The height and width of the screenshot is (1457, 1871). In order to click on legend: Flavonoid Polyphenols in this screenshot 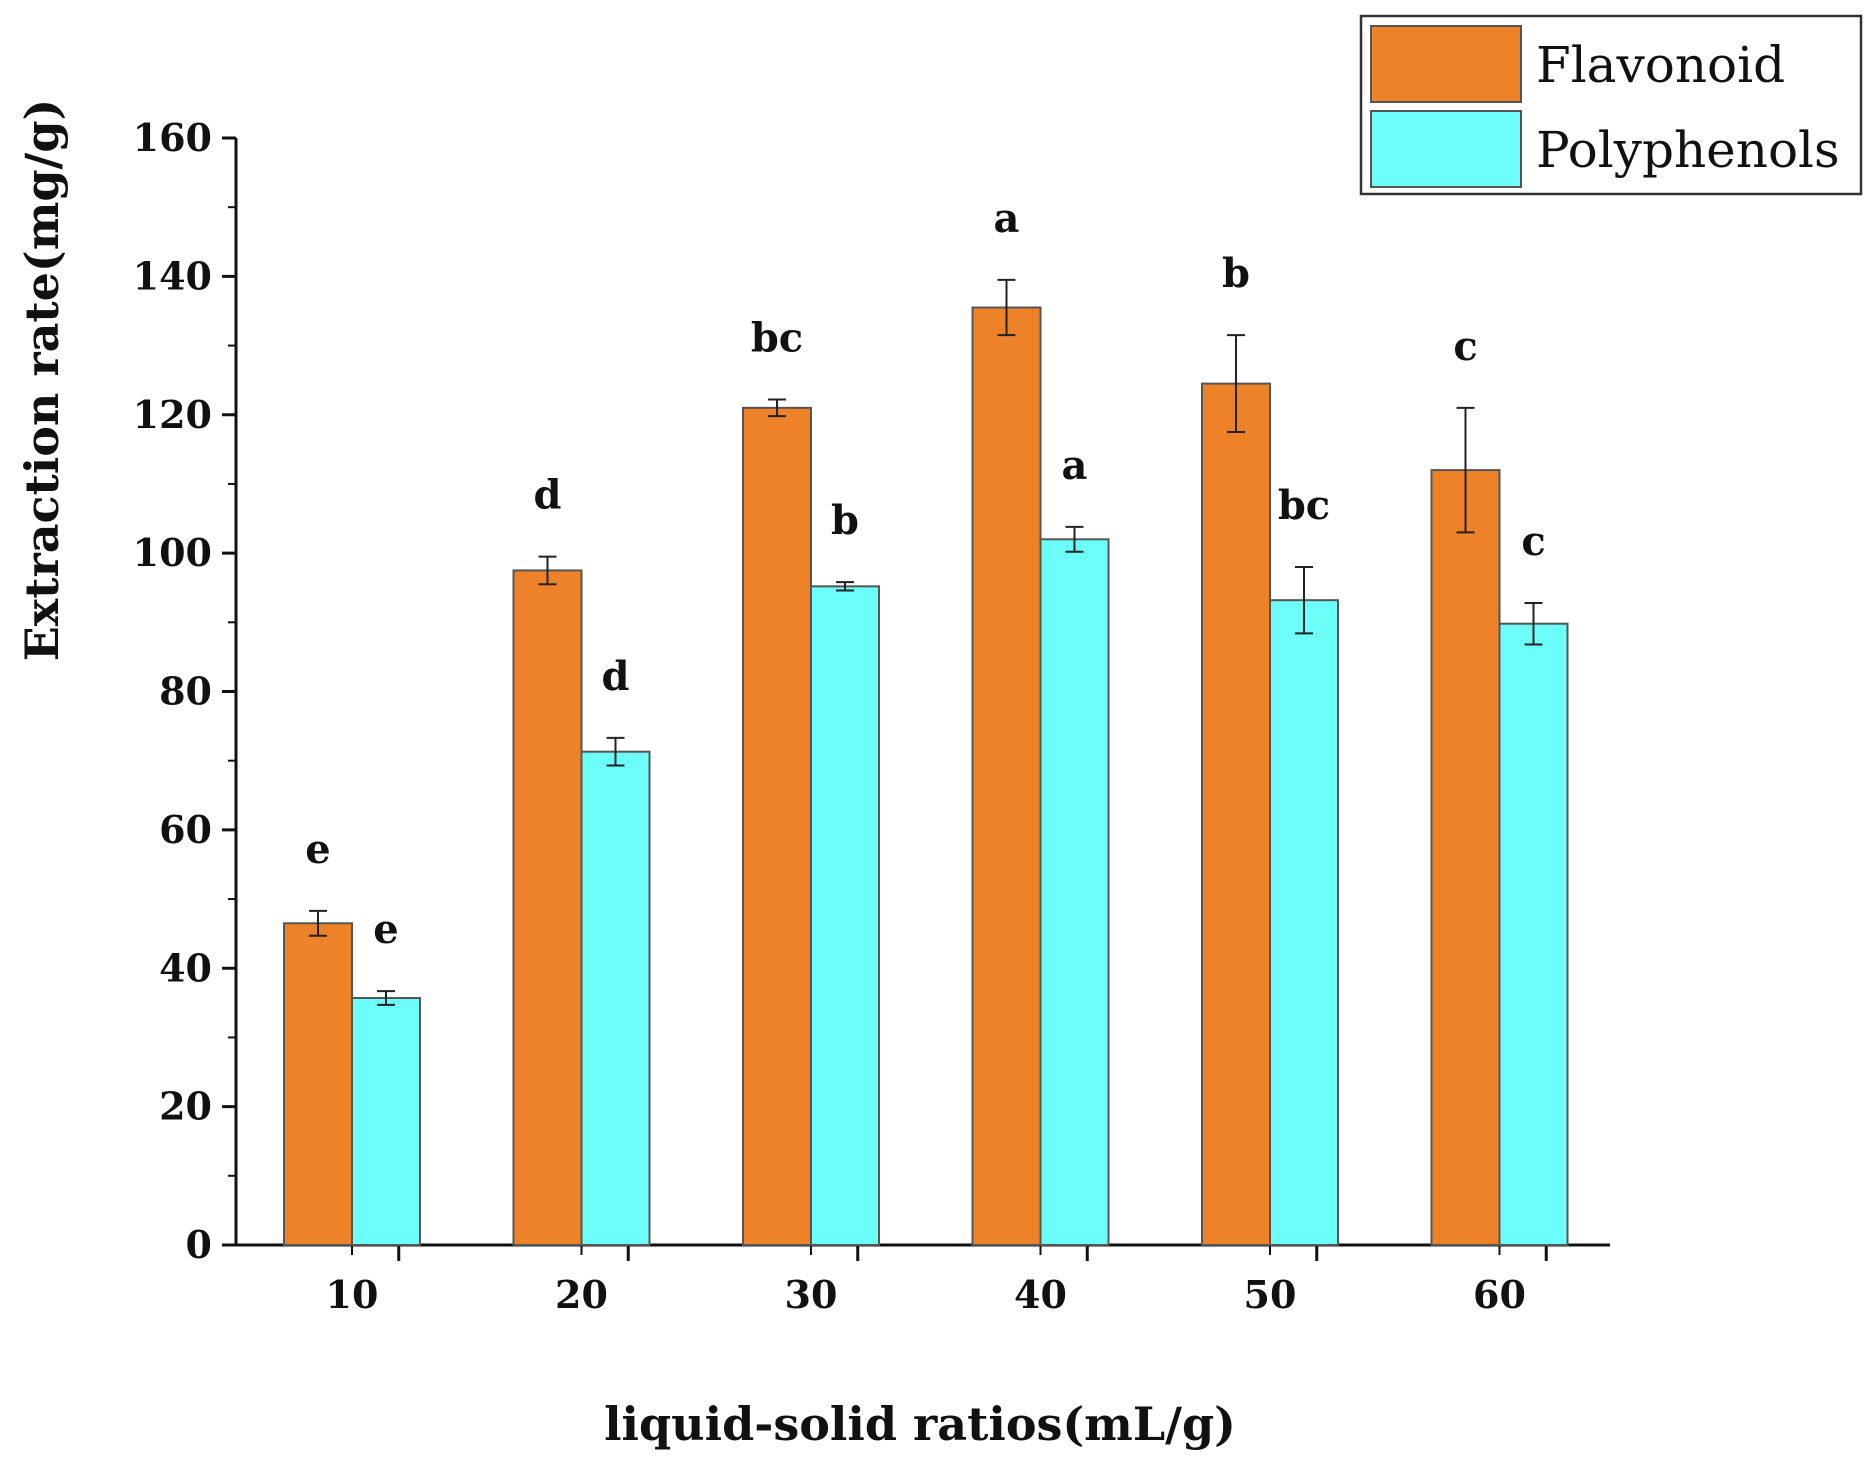, I will do `click(1611, 105)`.